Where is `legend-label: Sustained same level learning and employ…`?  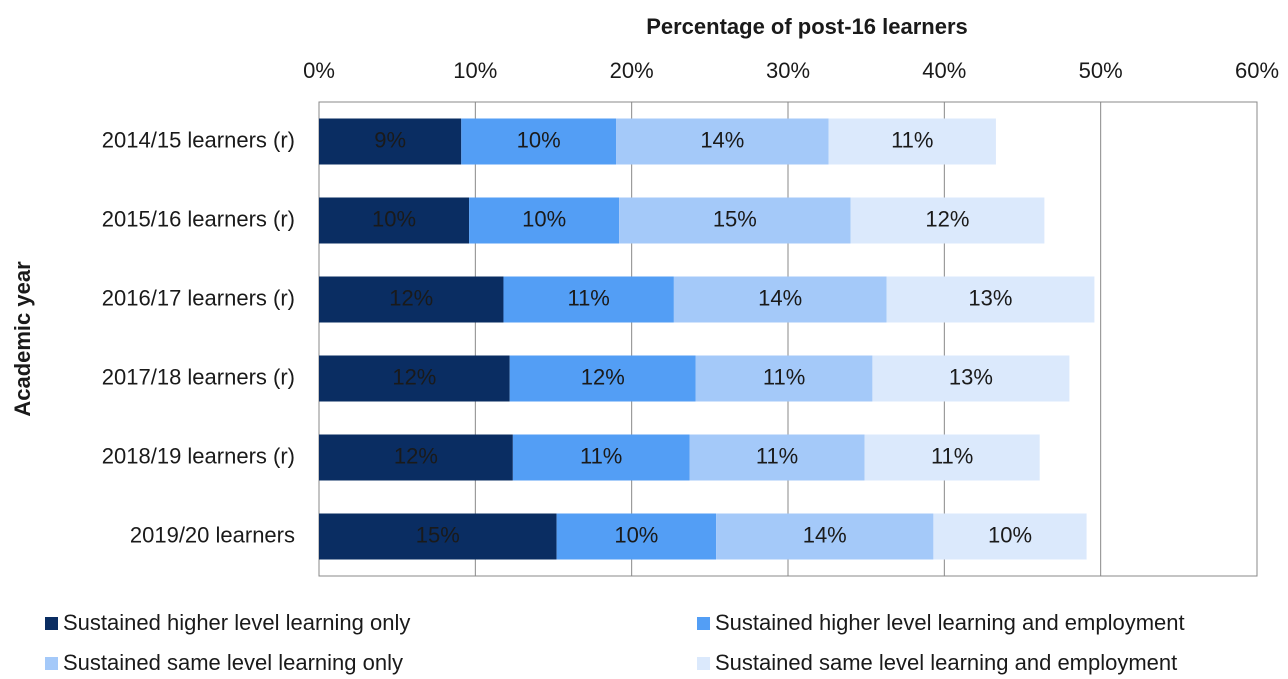 legend-label: Sustained same level learning and employ… is located at coordinates (946, 662).